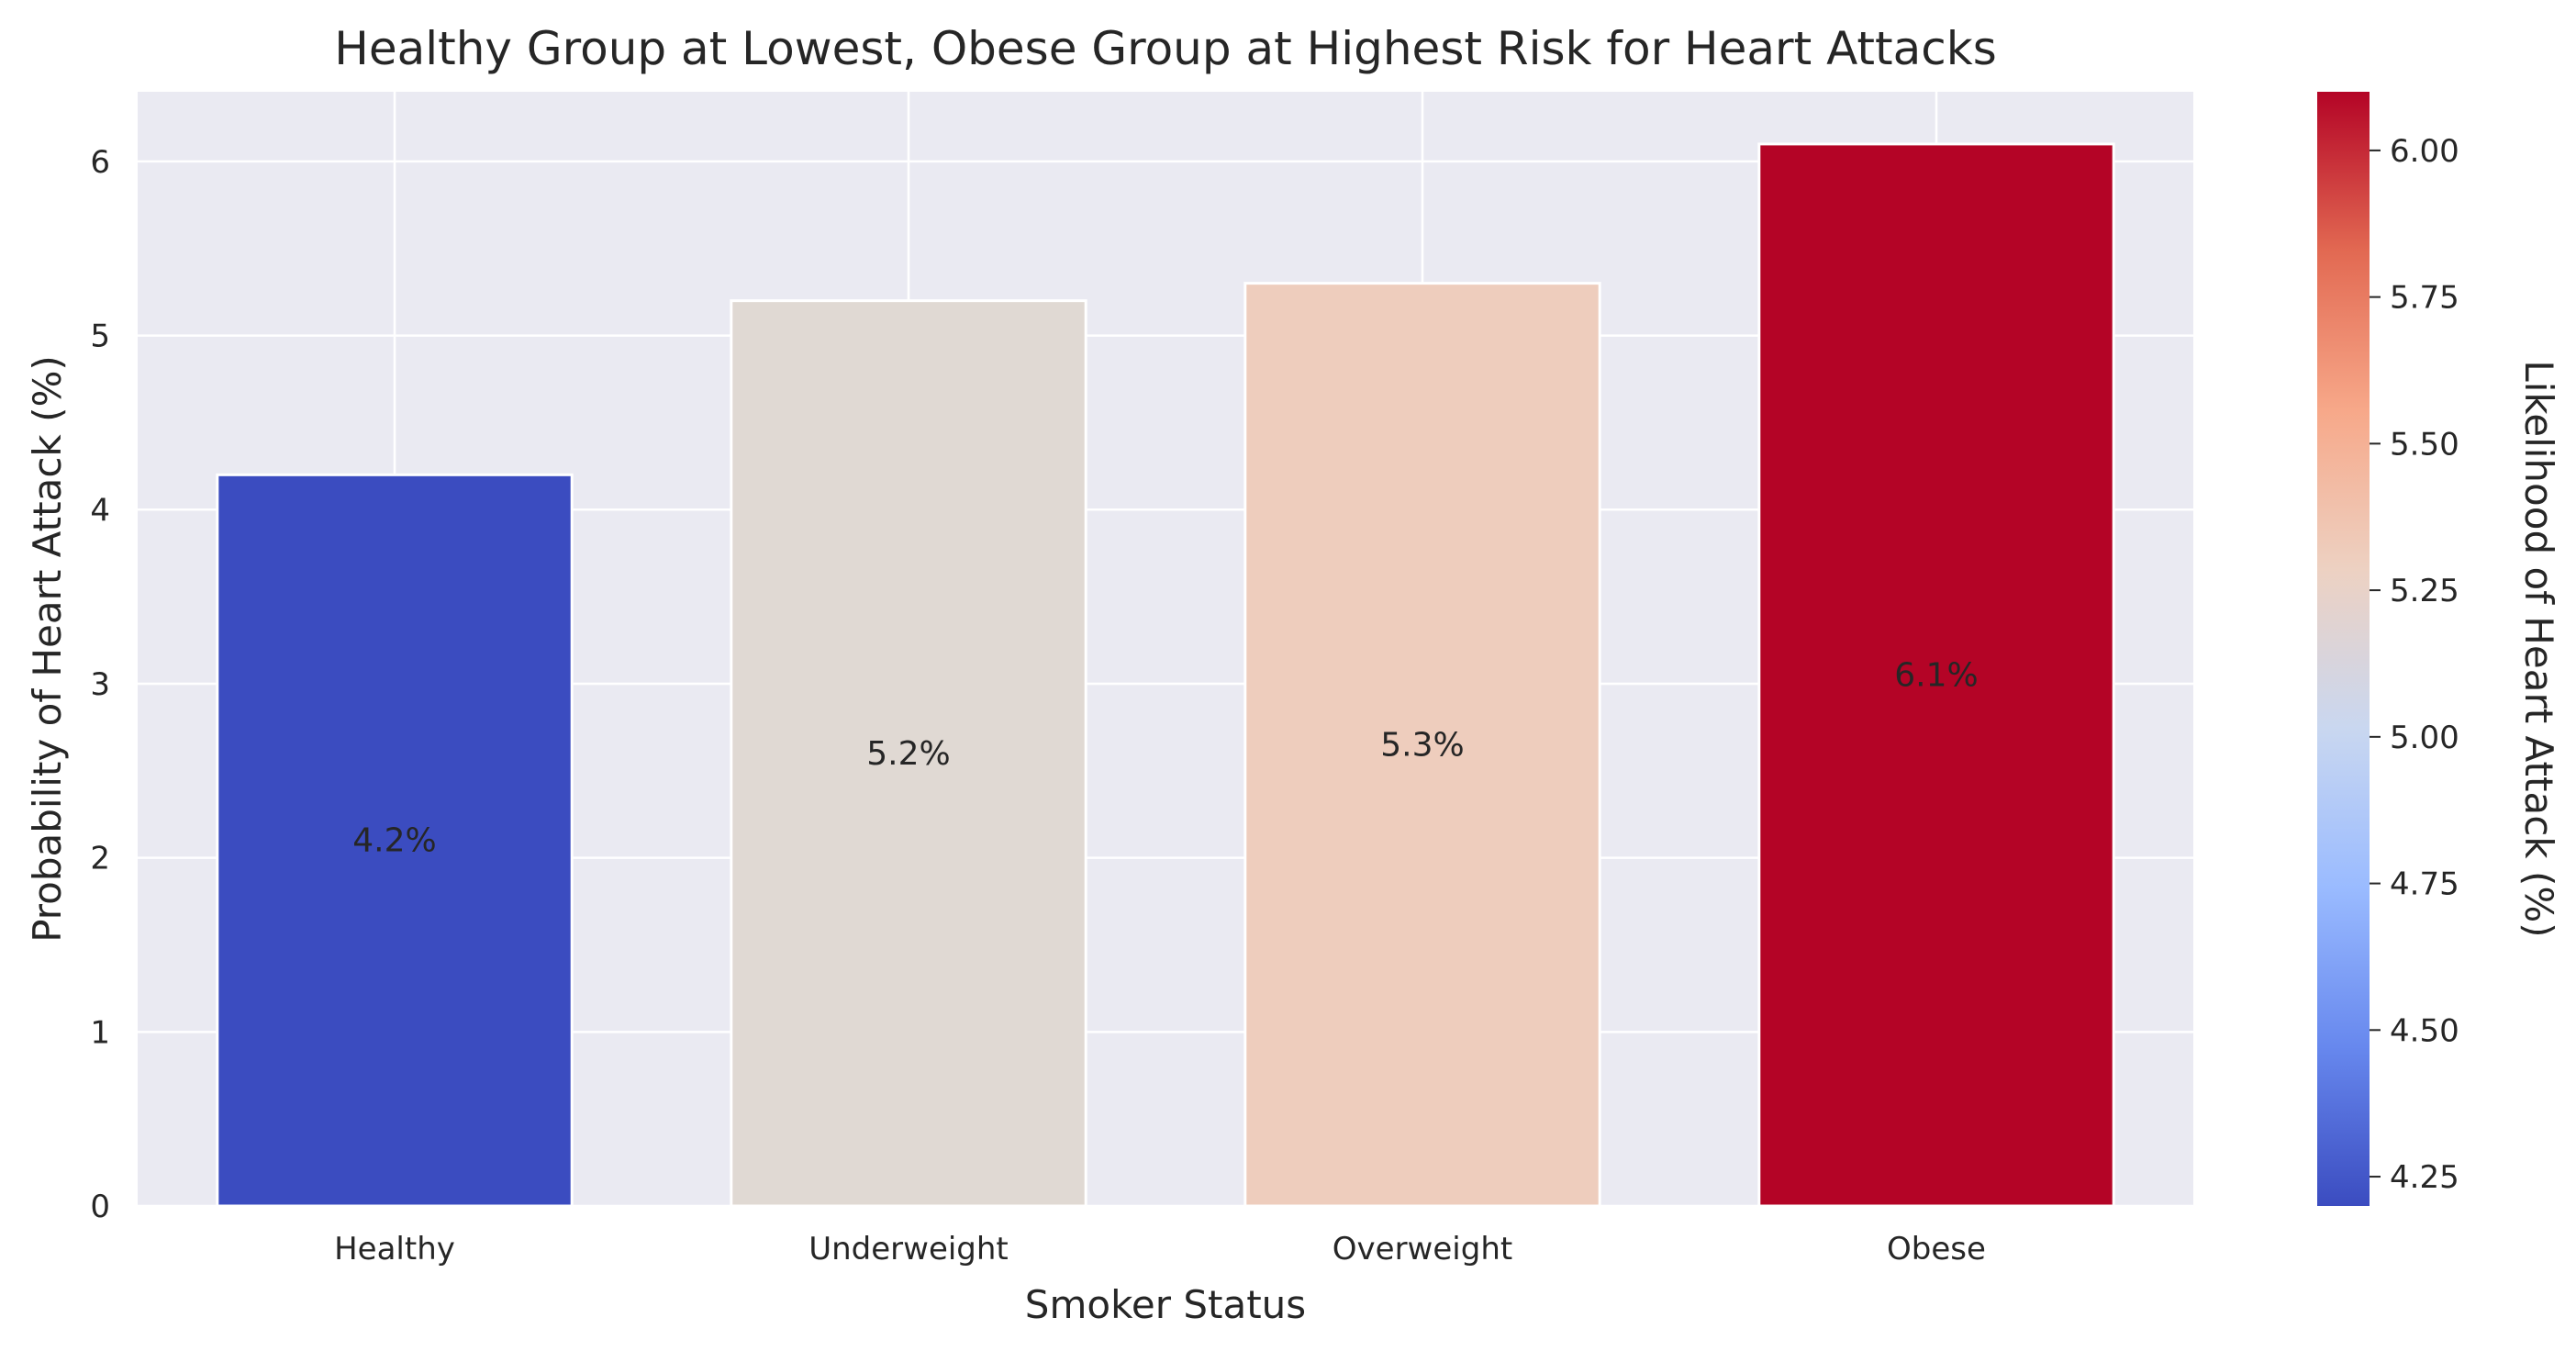 This screenshot has height=1351, width=2576. I want to click on data-label: 5.3%, so click(1422, 745).